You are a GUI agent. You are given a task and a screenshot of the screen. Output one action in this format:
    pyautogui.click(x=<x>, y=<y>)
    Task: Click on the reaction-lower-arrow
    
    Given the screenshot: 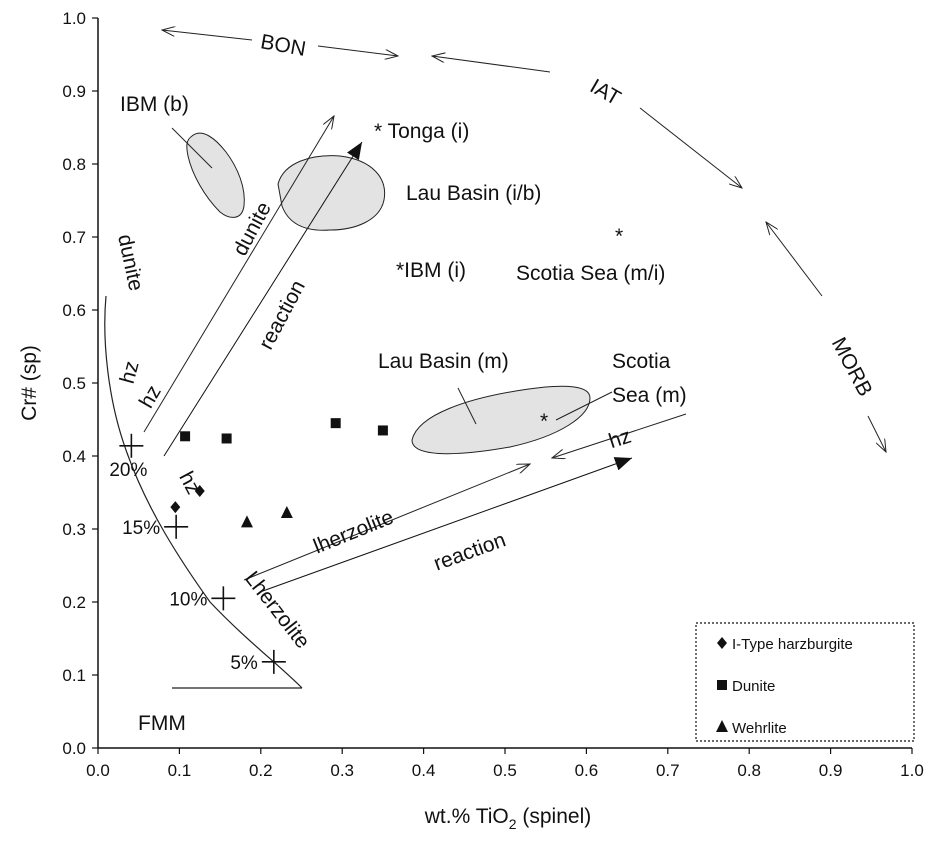 What is the action you would take?
    pyautogui.click(x=446, y=525)
    